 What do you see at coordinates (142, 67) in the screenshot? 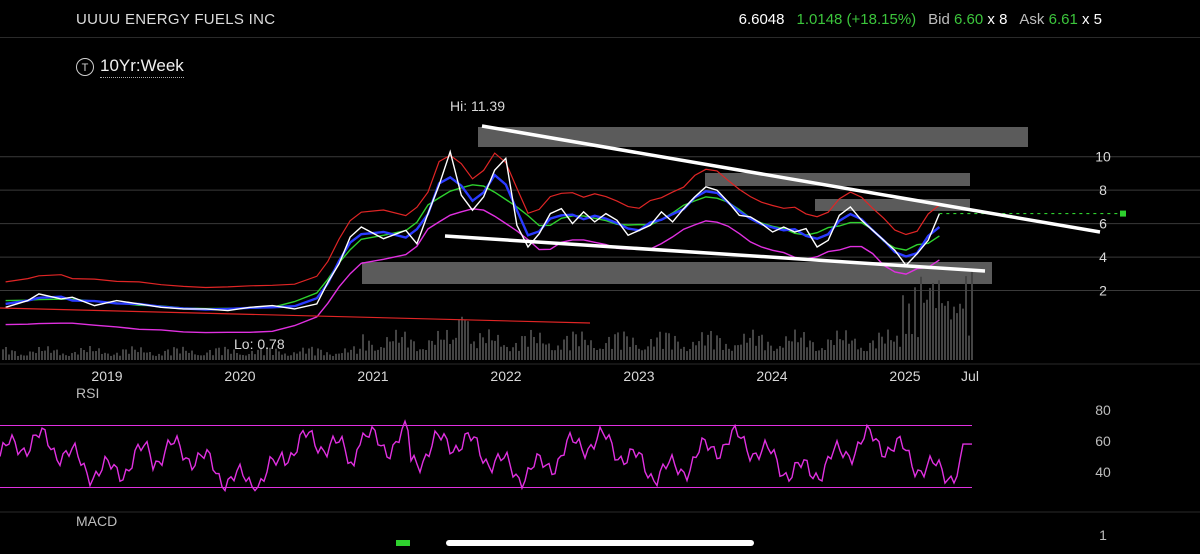
I see `timeframe-label: 10Yr:Week` at bounding box center [142, 67].